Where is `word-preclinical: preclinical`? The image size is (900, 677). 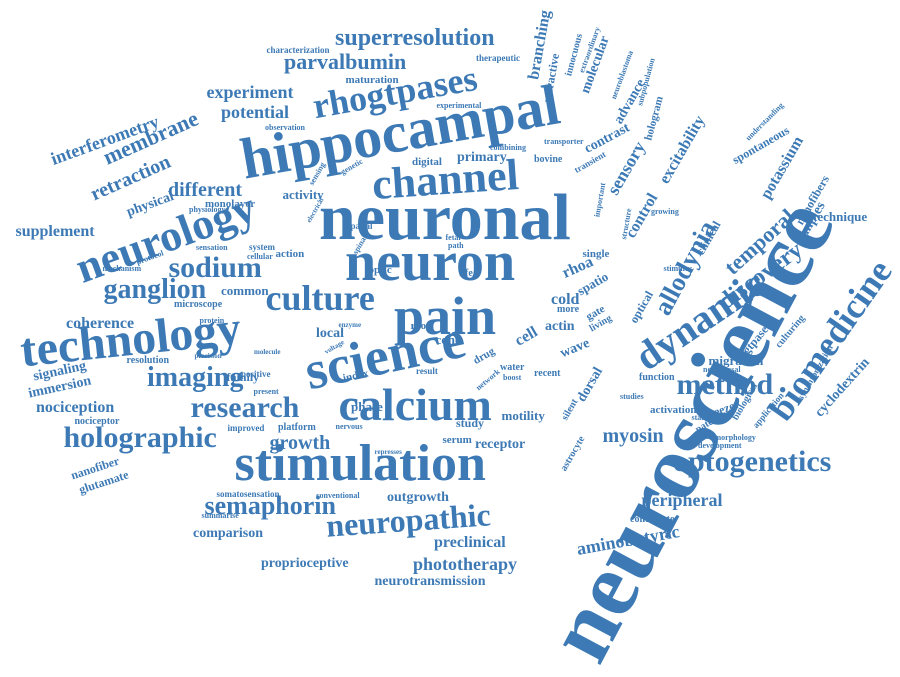 word-preclinical: preclinical is located at coordinates (470, 542).